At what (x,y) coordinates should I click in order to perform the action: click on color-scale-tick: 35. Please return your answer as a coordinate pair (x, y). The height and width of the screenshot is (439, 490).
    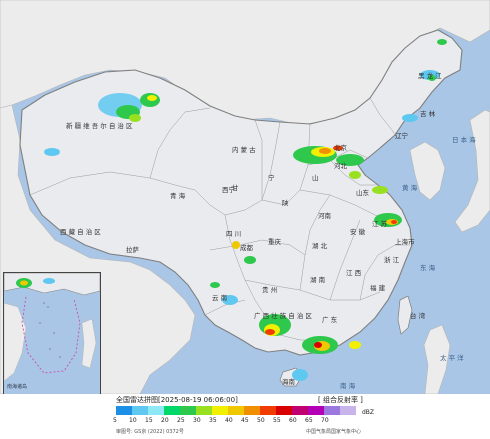
    Looking at the image, I should click on (213, 420).